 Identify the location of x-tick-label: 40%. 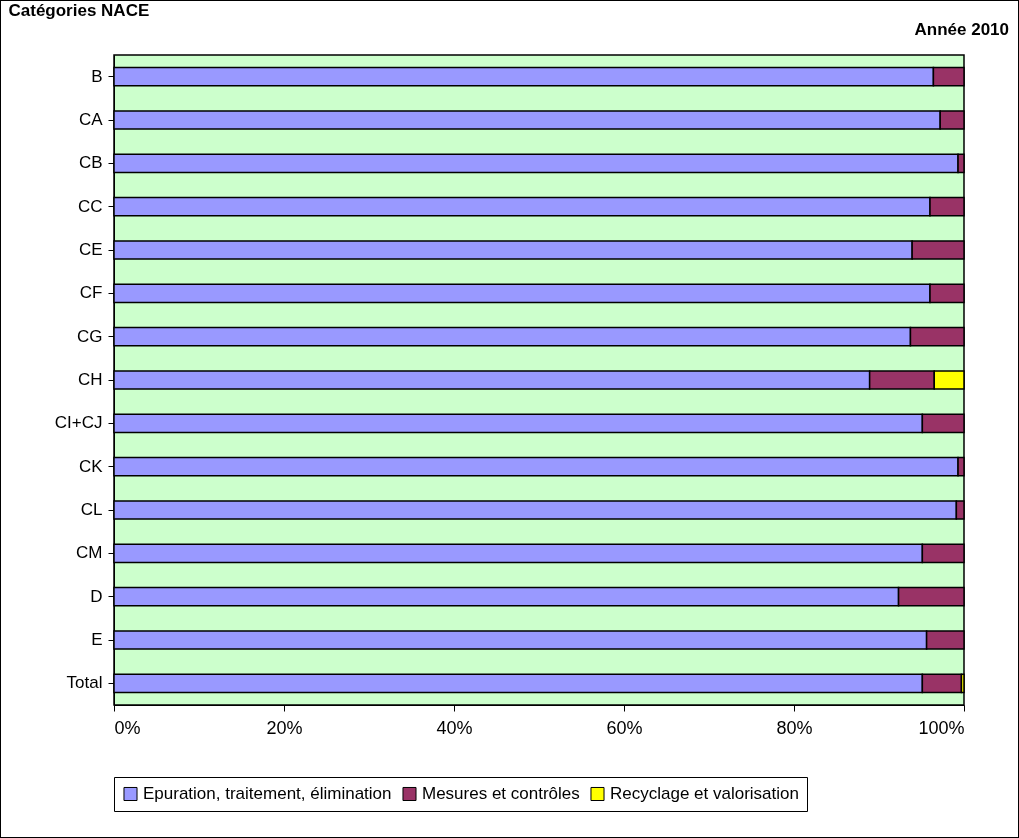
(454, 727).